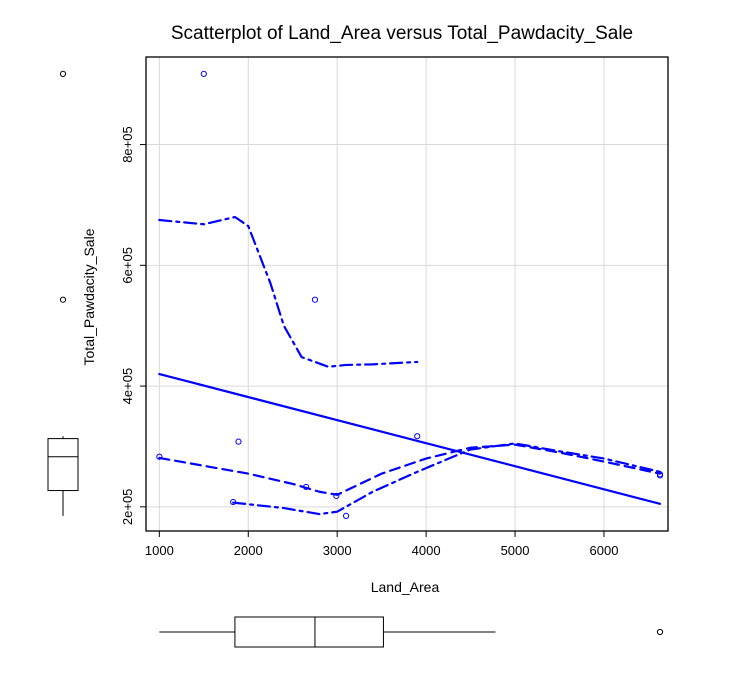  What do you see at coordinates (660, 632) in the screenshot?
I see `x-box-outlier` at bounding box center [660, 632].